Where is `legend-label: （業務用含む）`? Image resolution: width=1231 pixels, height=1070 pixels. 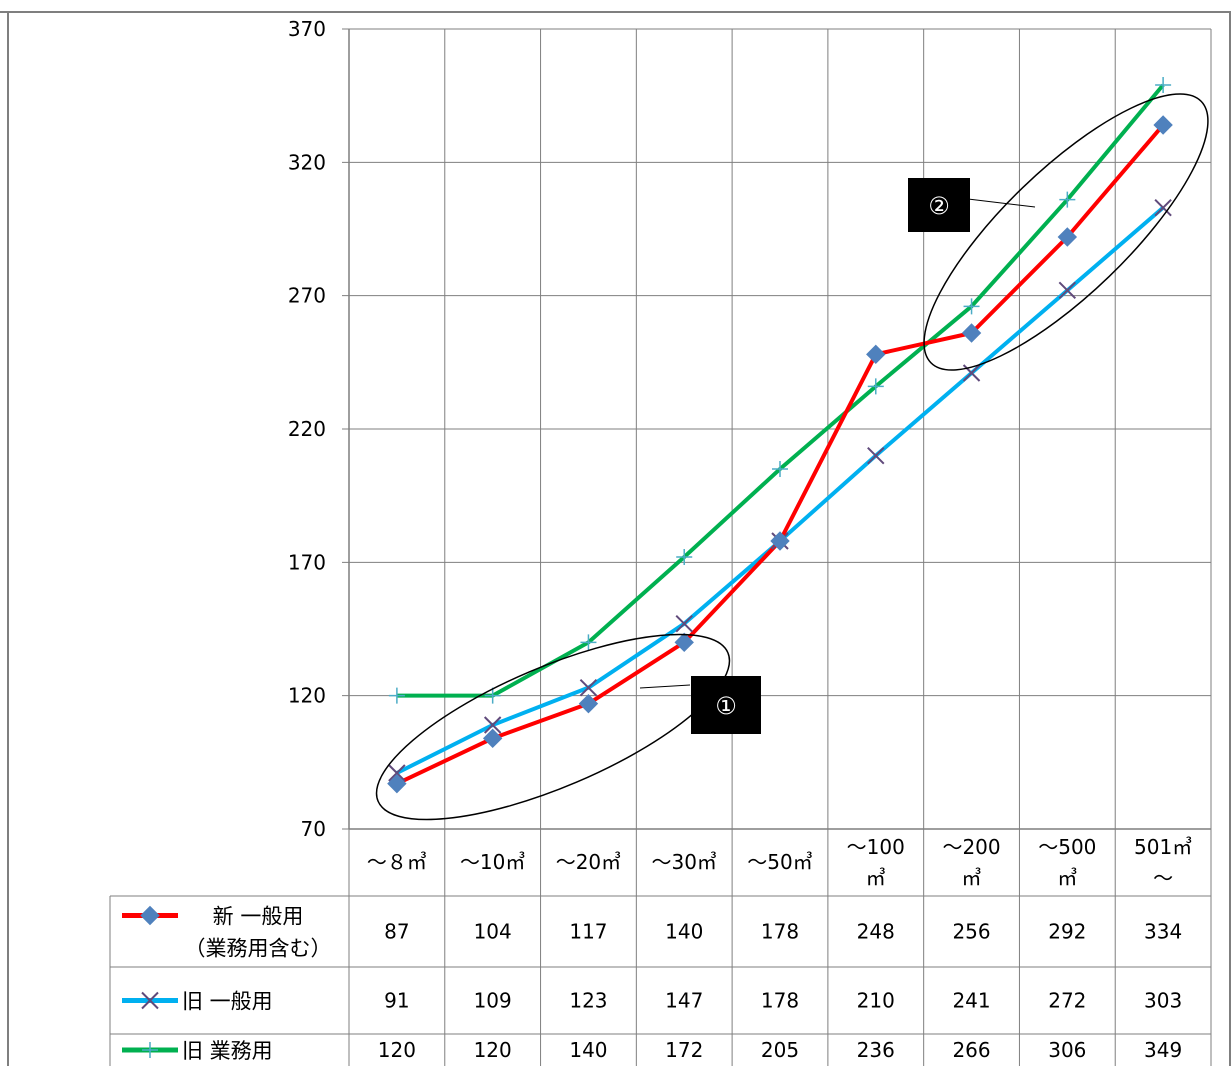 legend-label: （業務用含む） is located at coordinates (258, 949).